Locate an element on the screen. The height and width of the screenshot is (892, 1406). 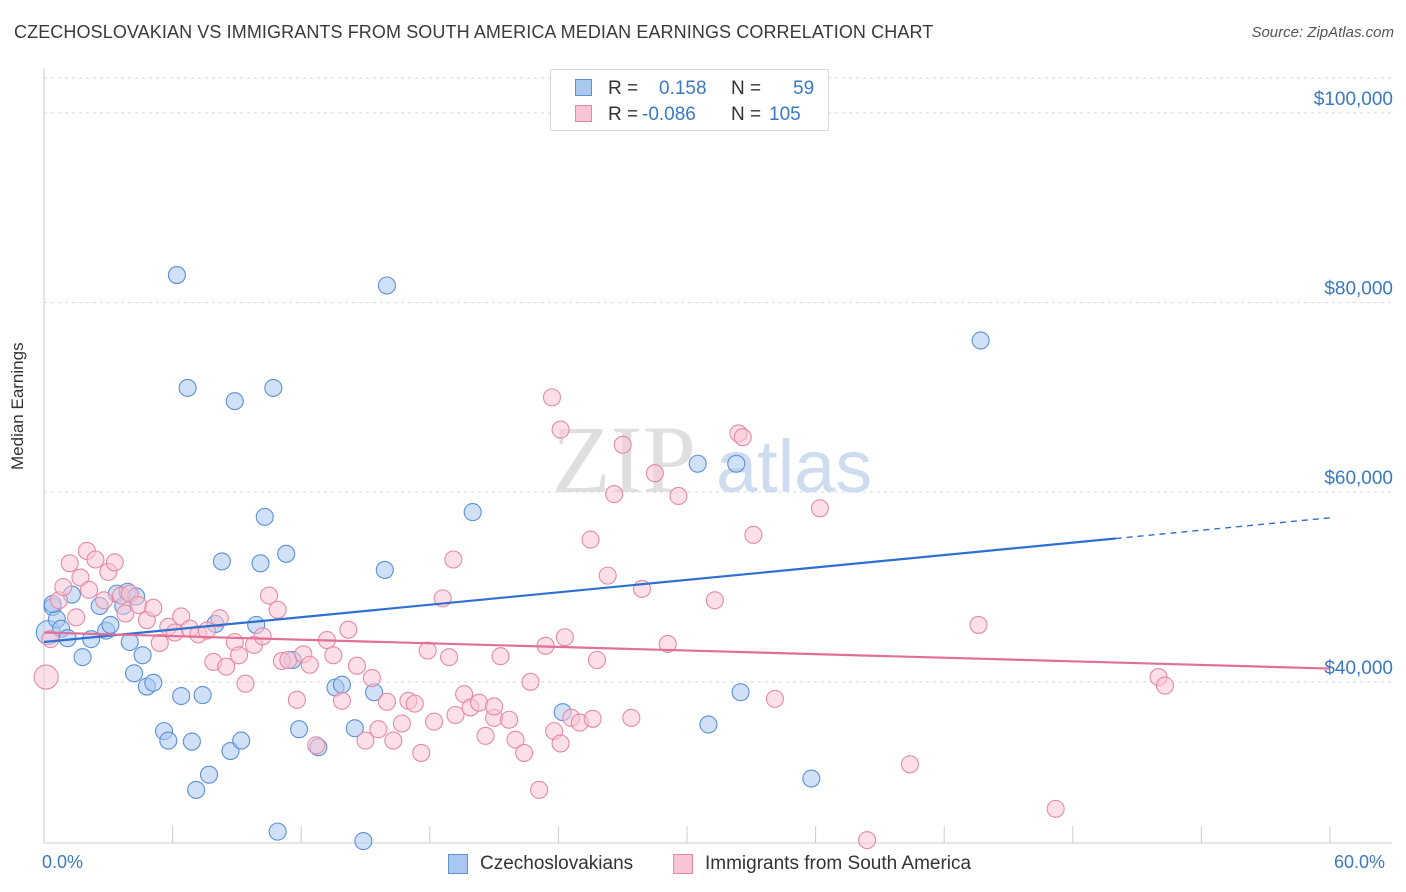
legend-r-value: -0.086 is located at coordinates (669, 114).